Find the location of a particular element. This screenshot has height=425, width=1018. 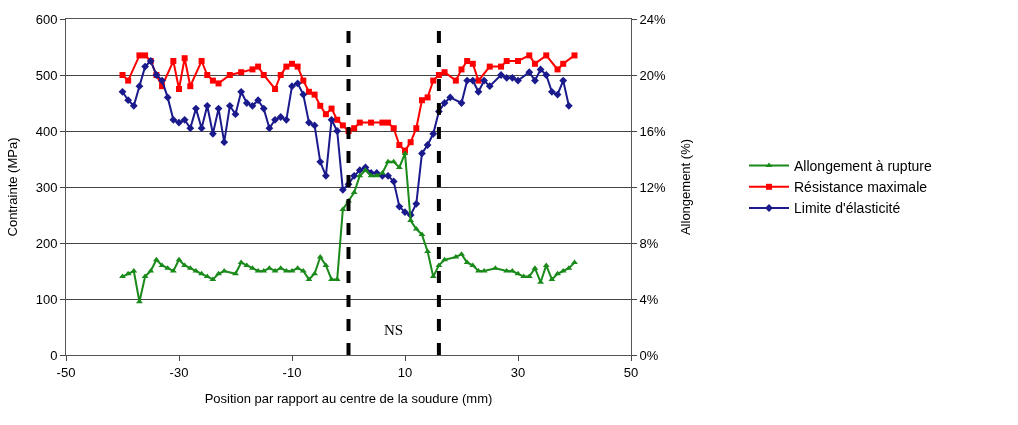

legend-label: Résistance maximale is located at coordinates (861, 187).